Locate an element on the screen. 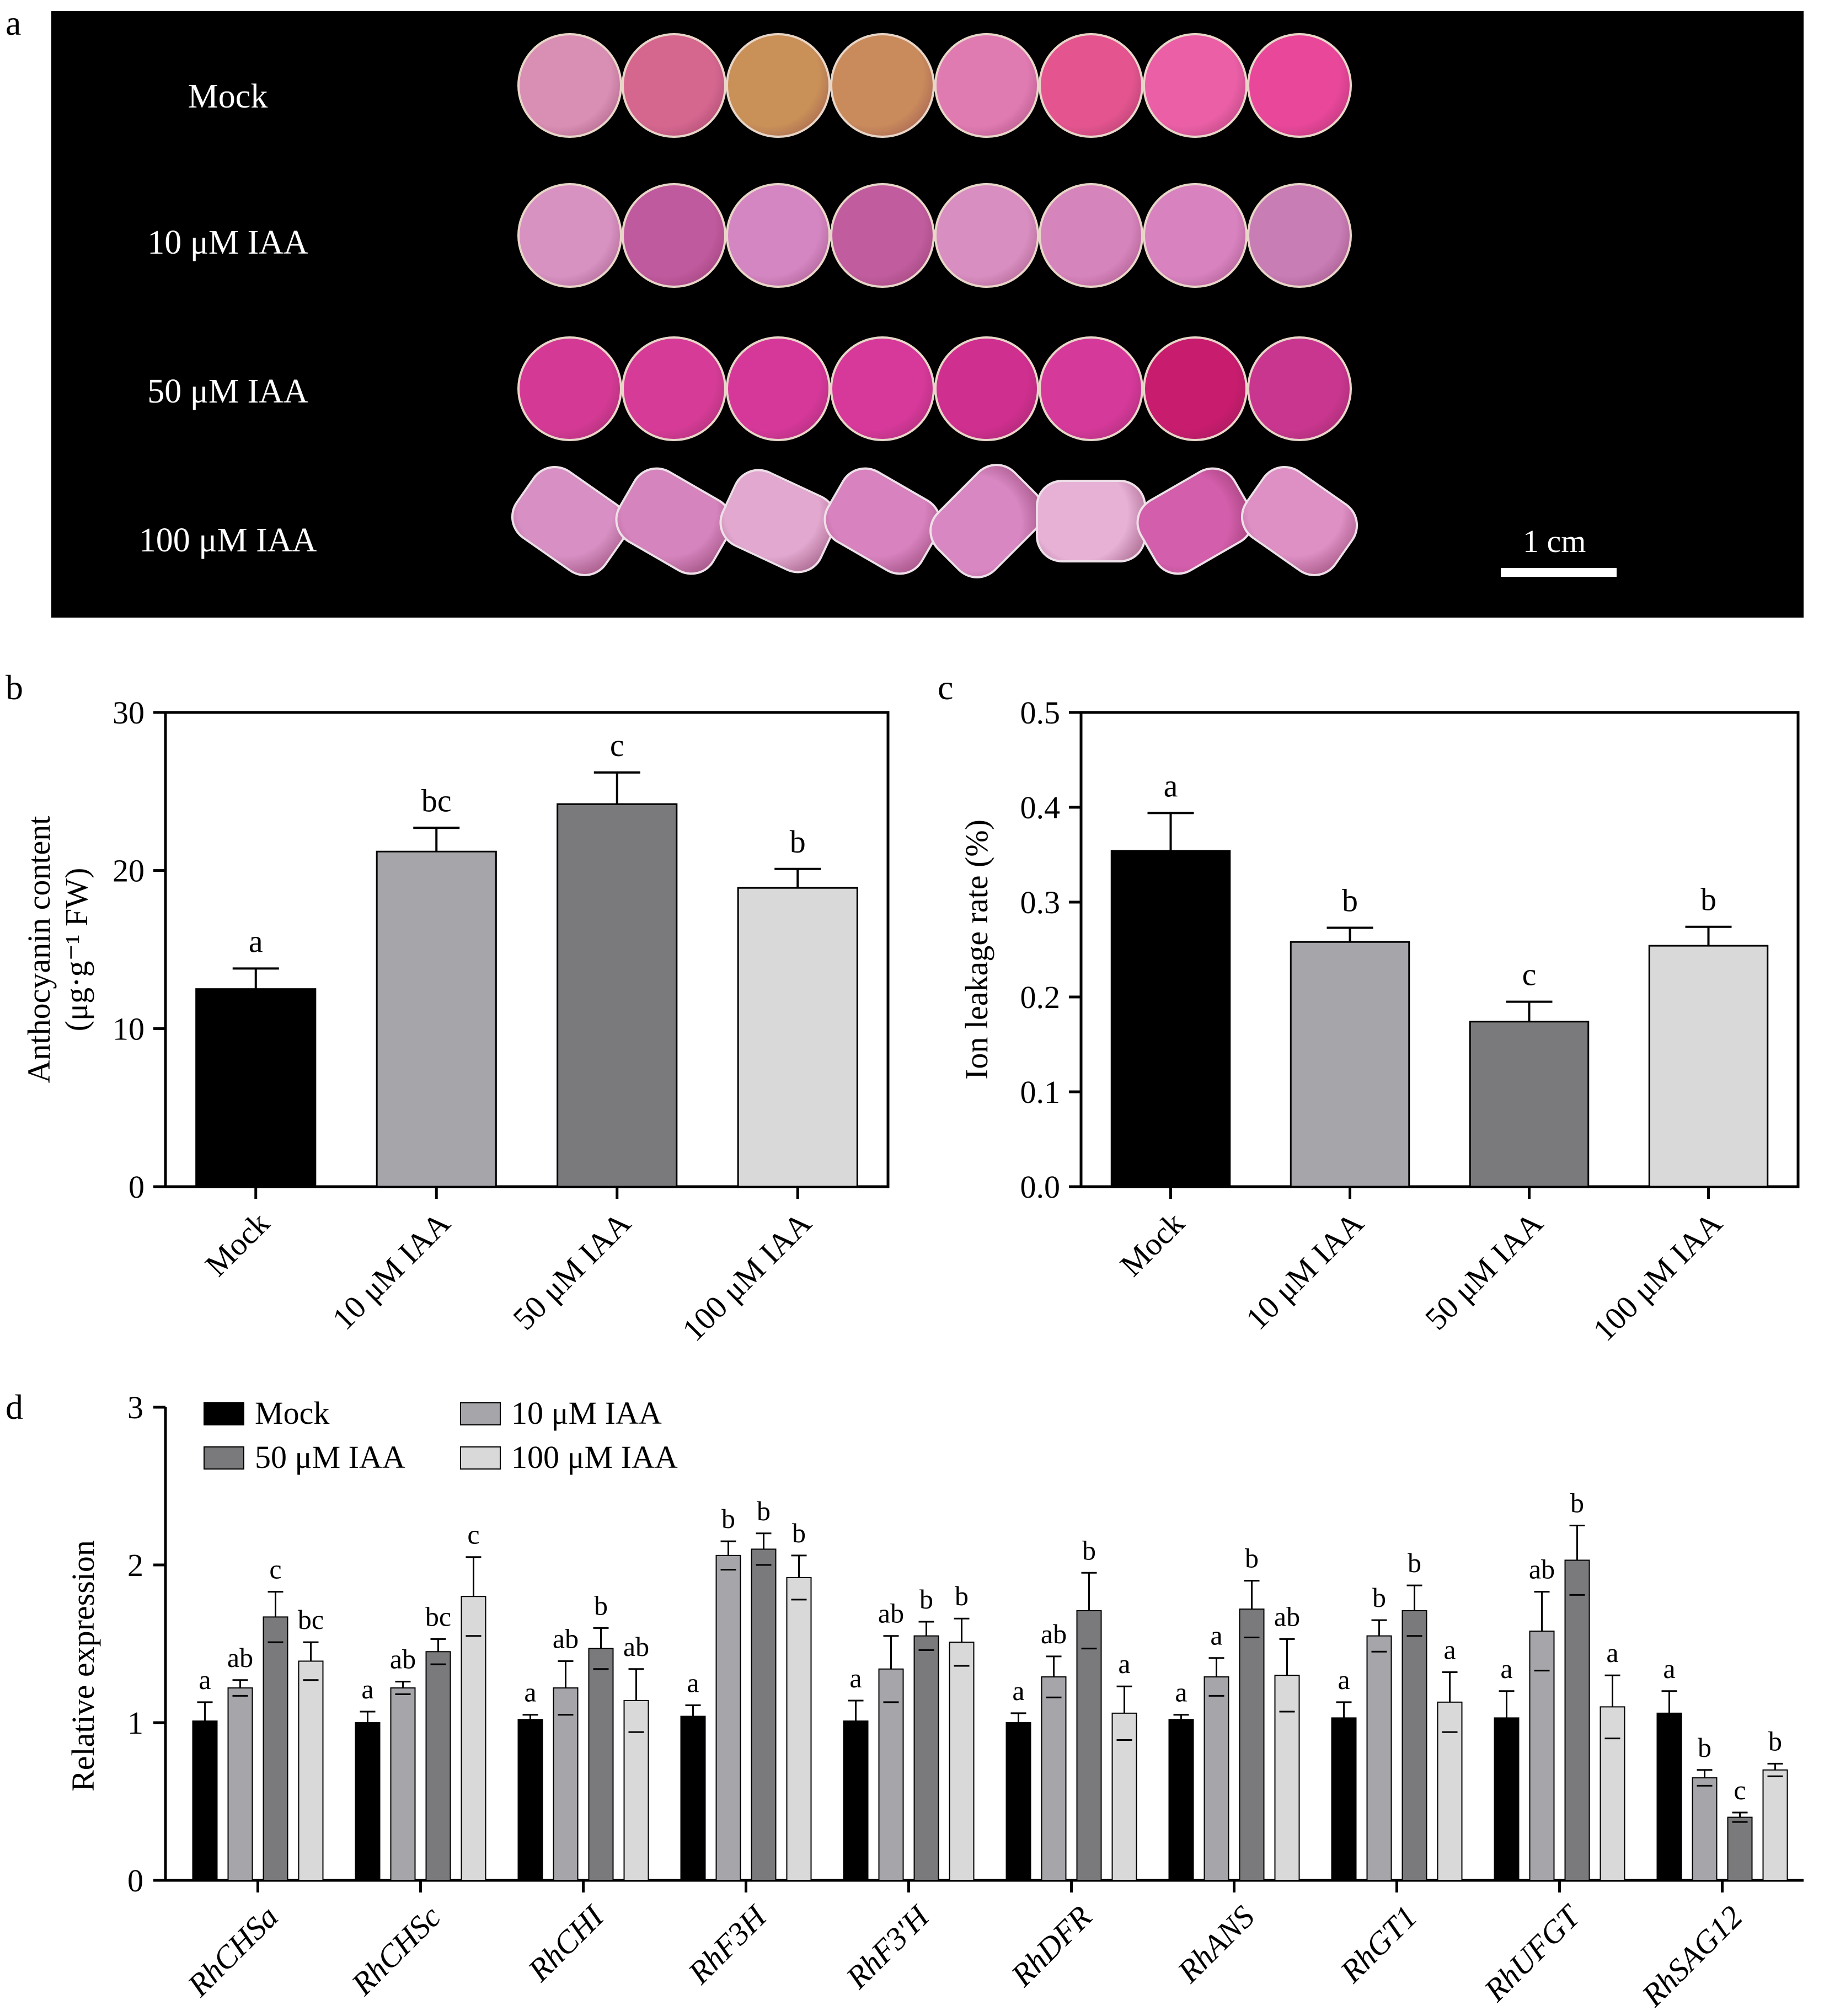 The image size is (1824, 2016). y-tick-label: 0.1 is located at coordinates (1040, 1092).